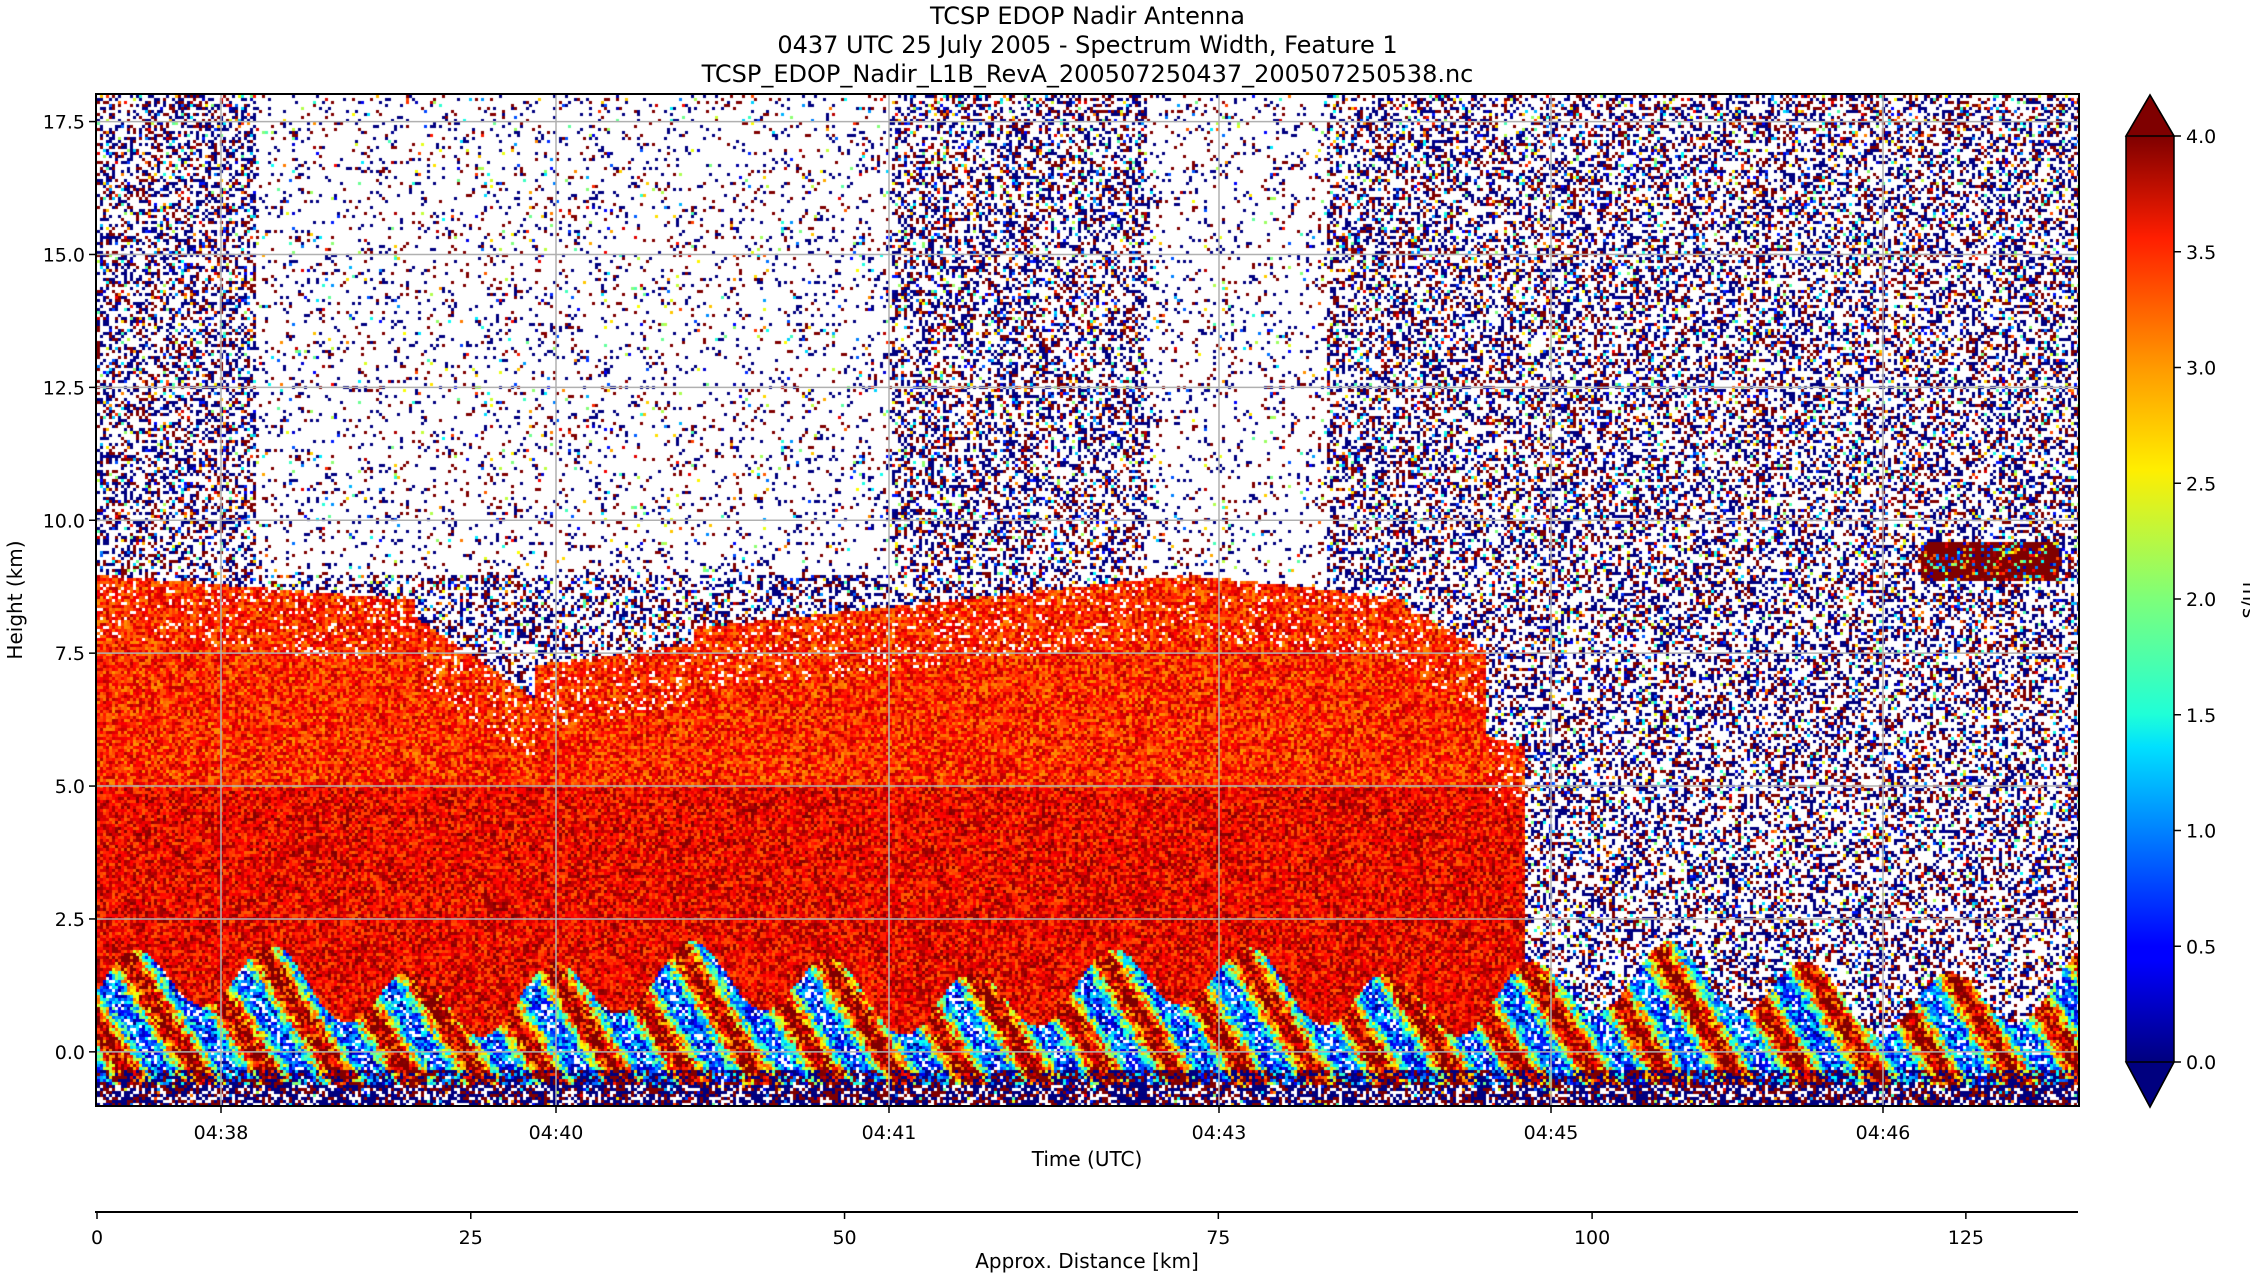 This screenshot has width=2250, height=1275. What do you see at coordinates (70, 920) in the screenshot?
I see `y-tick-label: 2.5` at bounding box center [70, 920].